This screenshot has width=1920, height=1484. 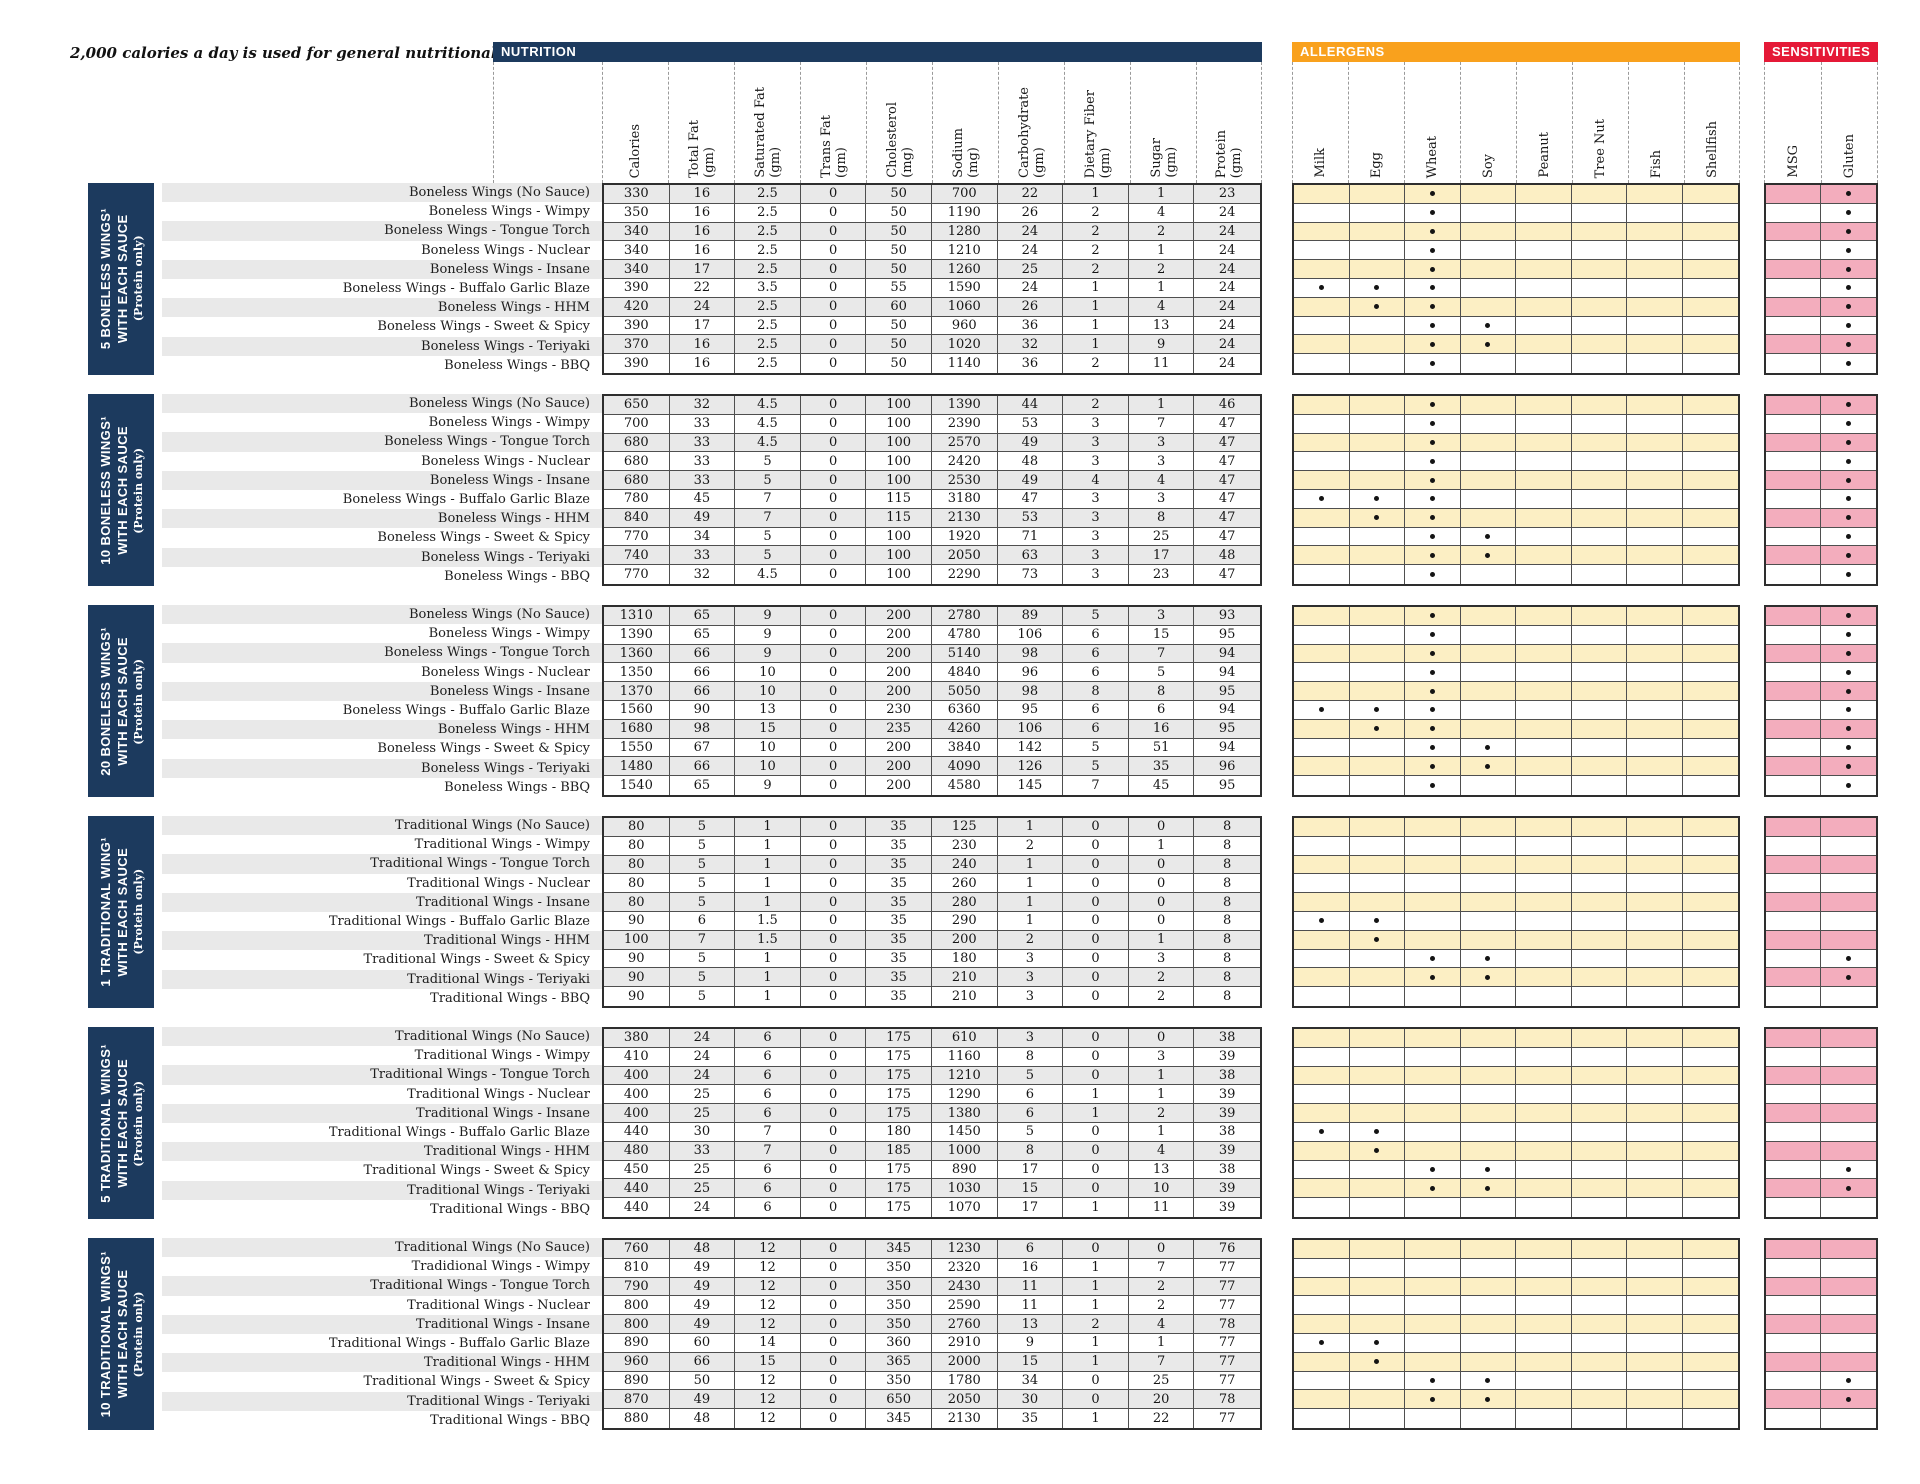 I want to click on row-label: Traditional Wings - Teriyaki, so click(x=382, y=979).